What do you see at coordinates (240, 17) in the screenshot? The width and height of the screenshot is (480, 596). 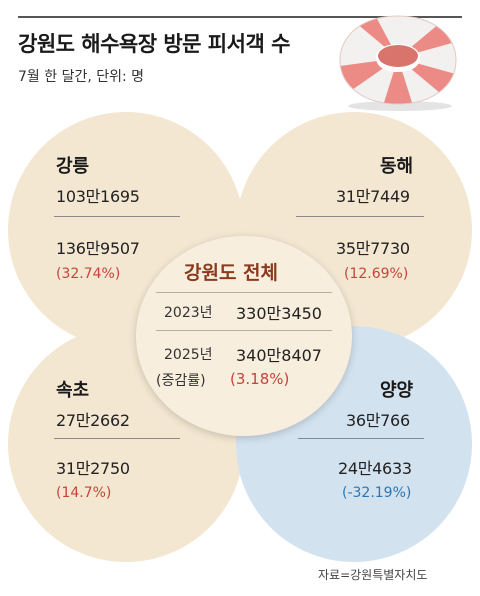 I see `top-rule` at bounding box center [240, 17].